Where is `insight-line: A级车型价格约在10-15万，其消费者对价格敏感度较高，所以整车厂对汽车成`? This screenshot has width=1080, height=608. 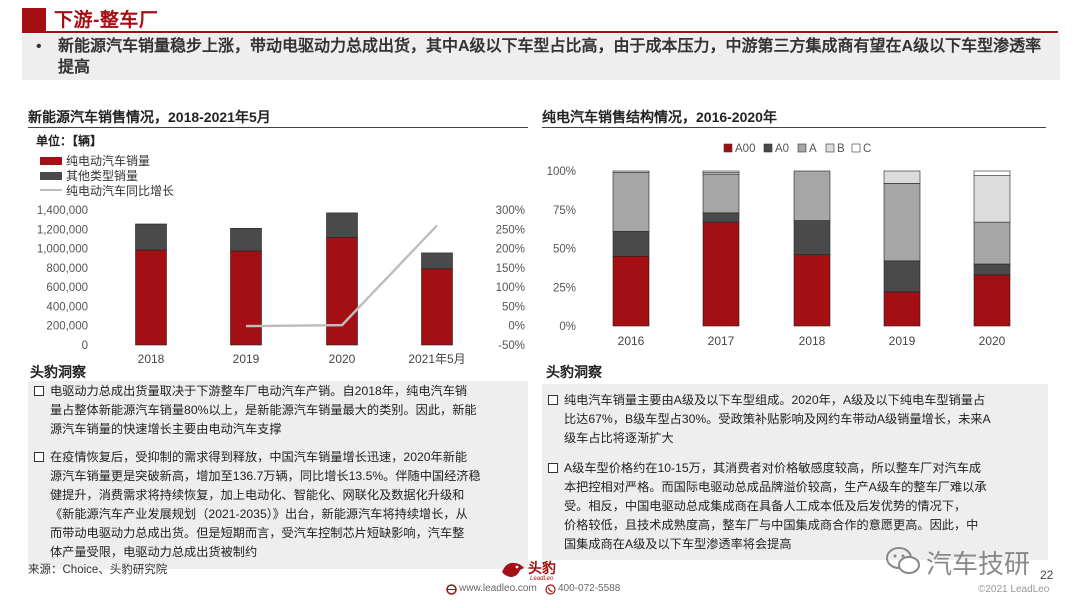 insight-line: A级车型价格约在10-15万，其消费者对价格敏感度较高，所以整车厂对汽车成 is located at coordinates (773, 468).